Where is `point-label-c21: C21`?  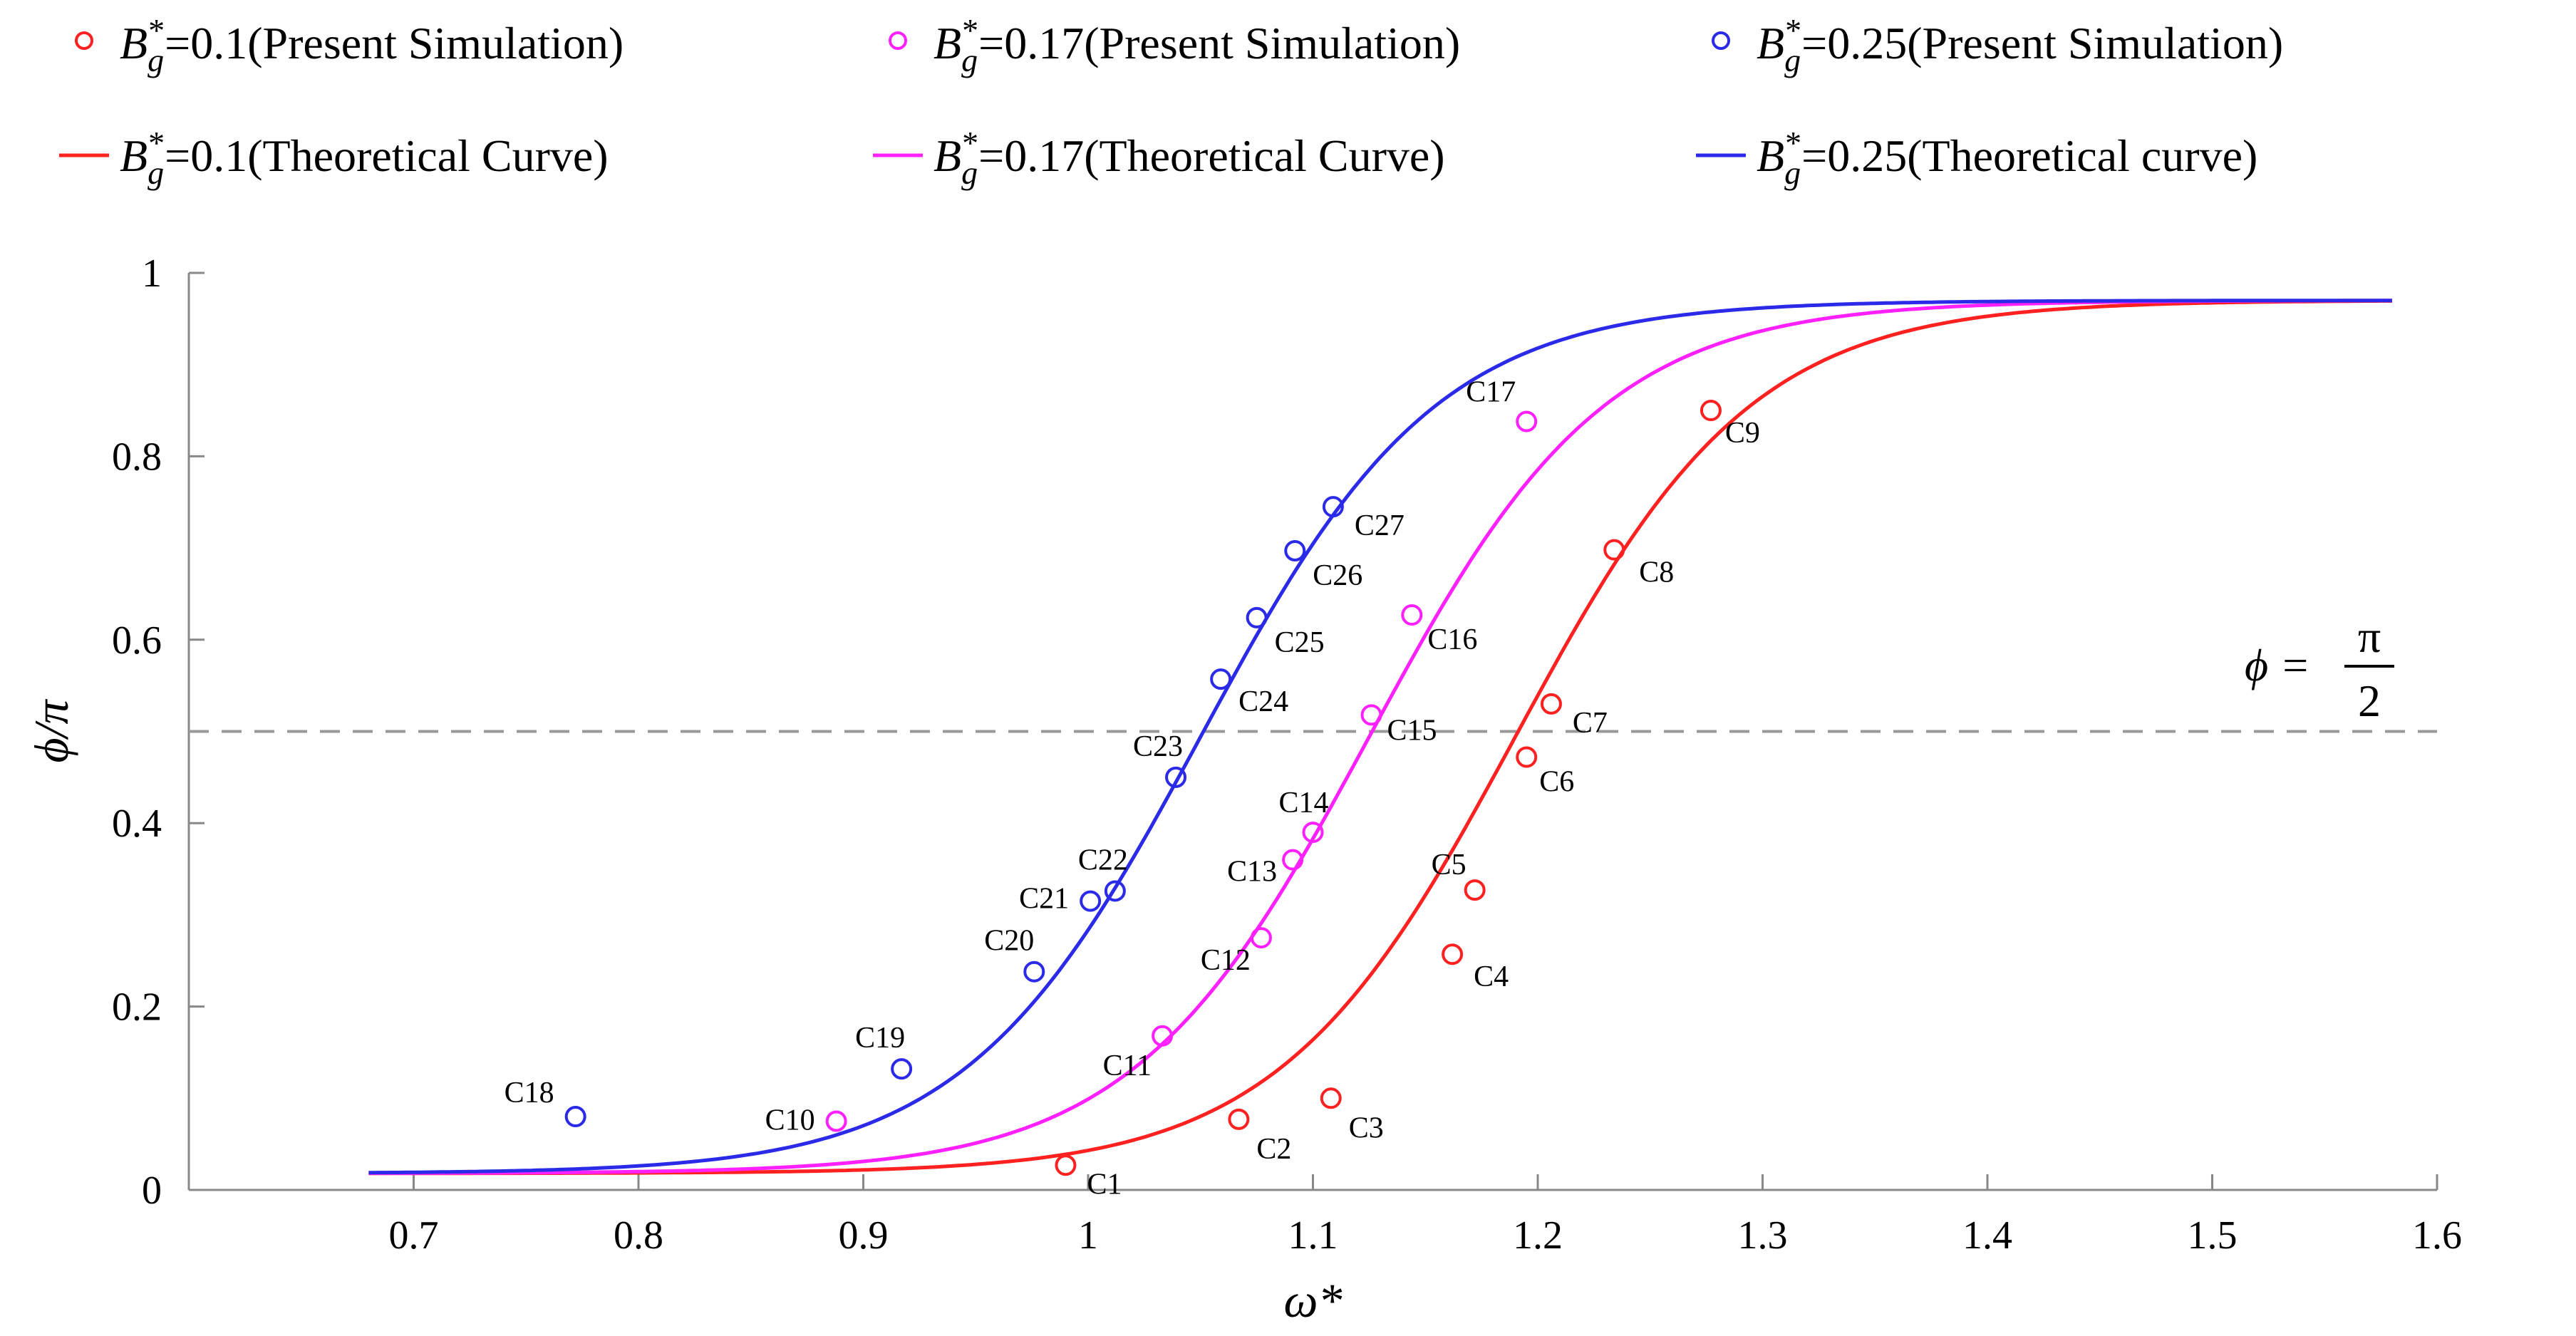
point-label-c21: C21 is located at coordinates (1044, 899).